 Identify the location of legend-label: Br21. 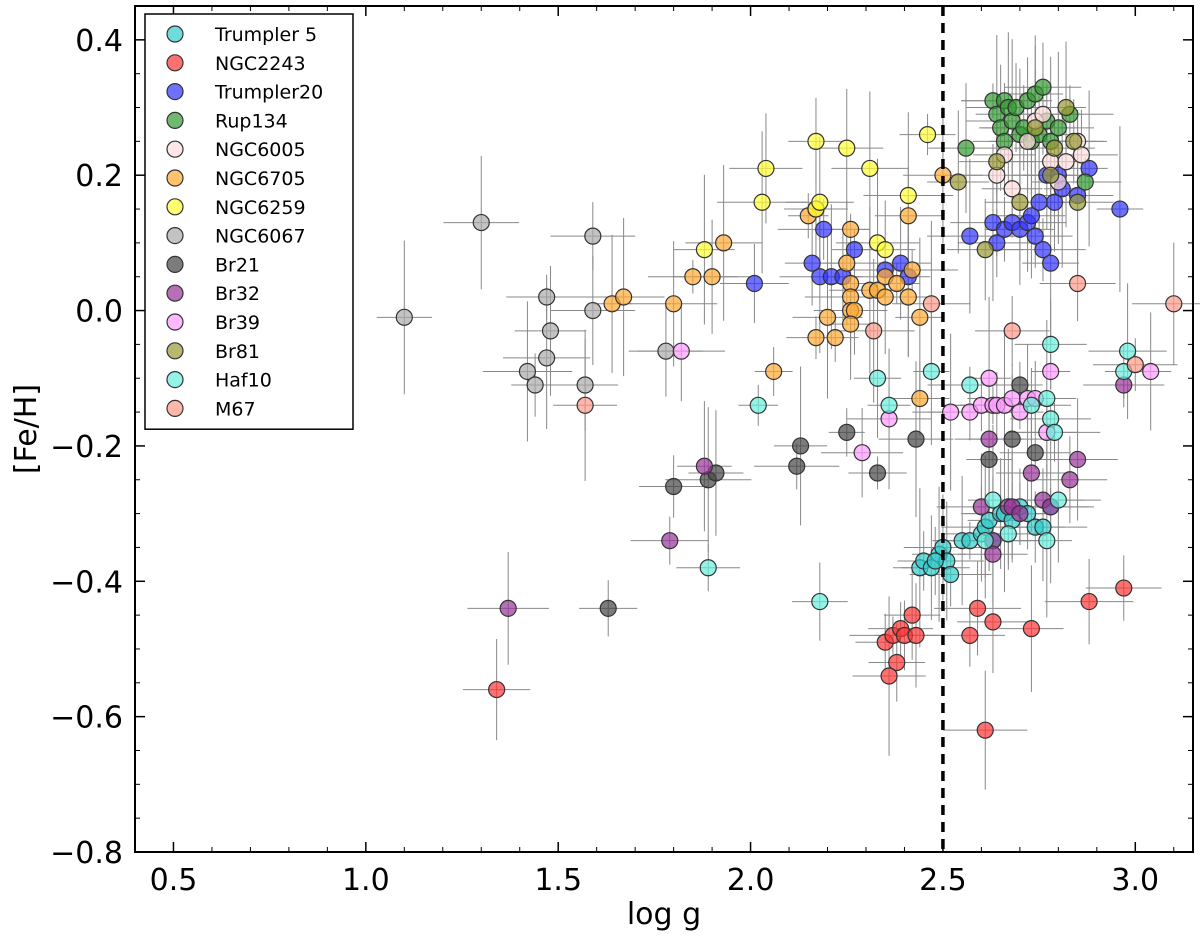
(237, 265).